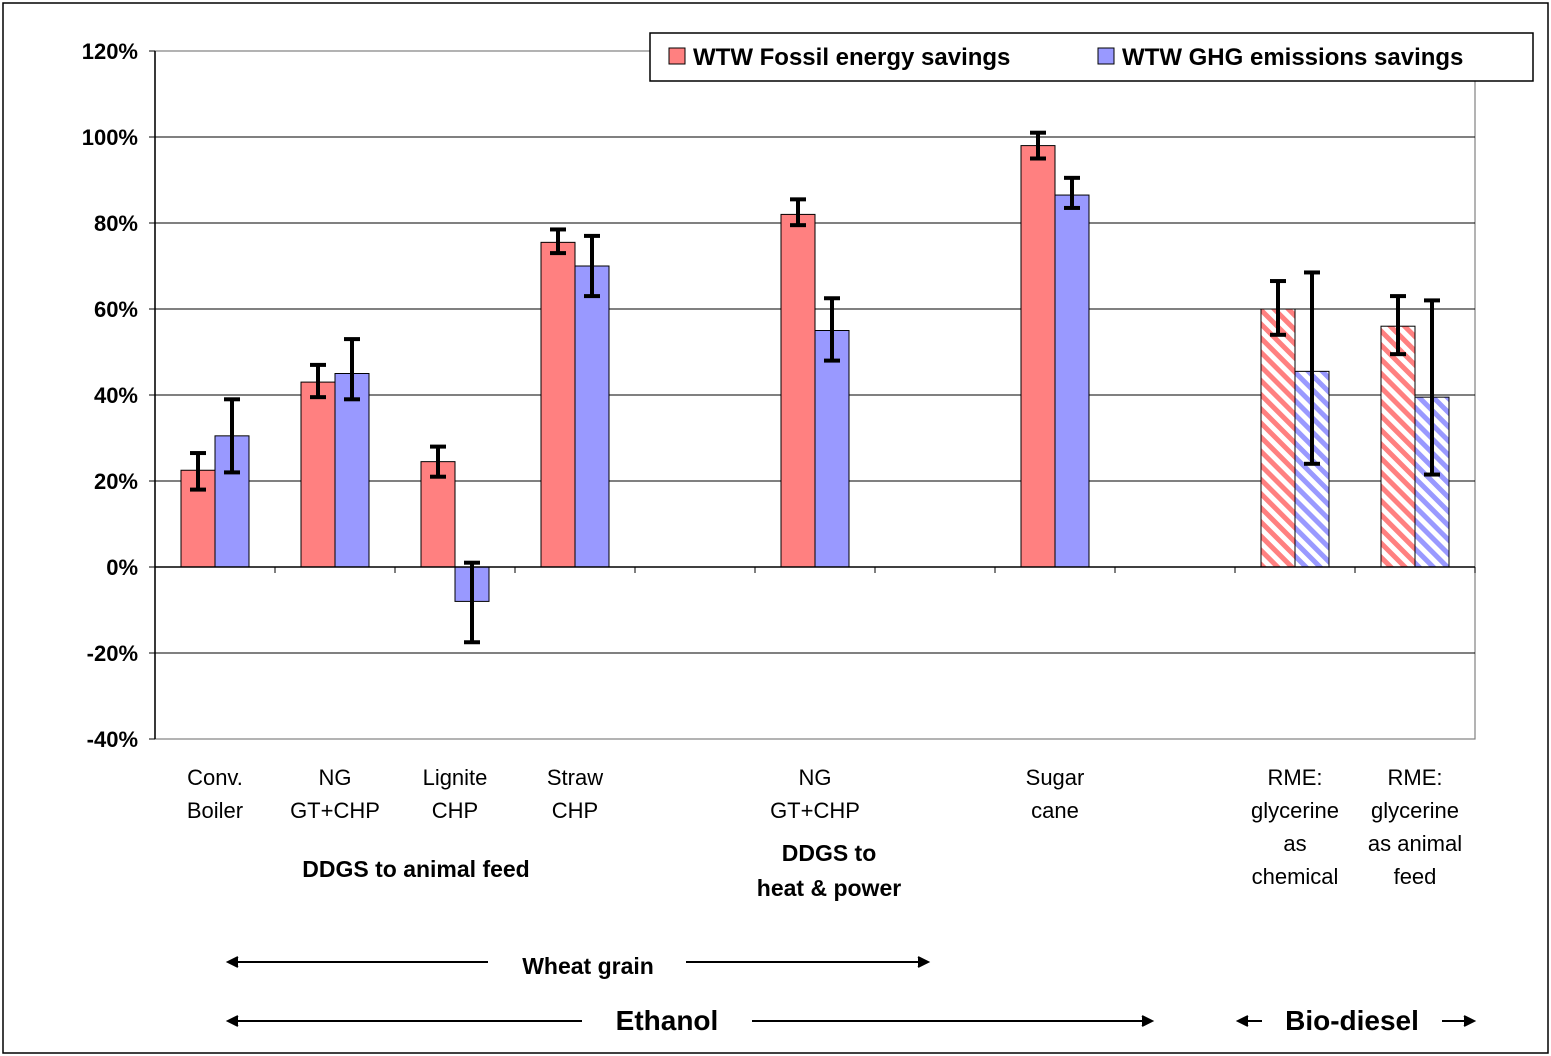  Describe the element at coordinates (110, 51) in the screenshot. I see `y-tick-label: 120%` at that location.